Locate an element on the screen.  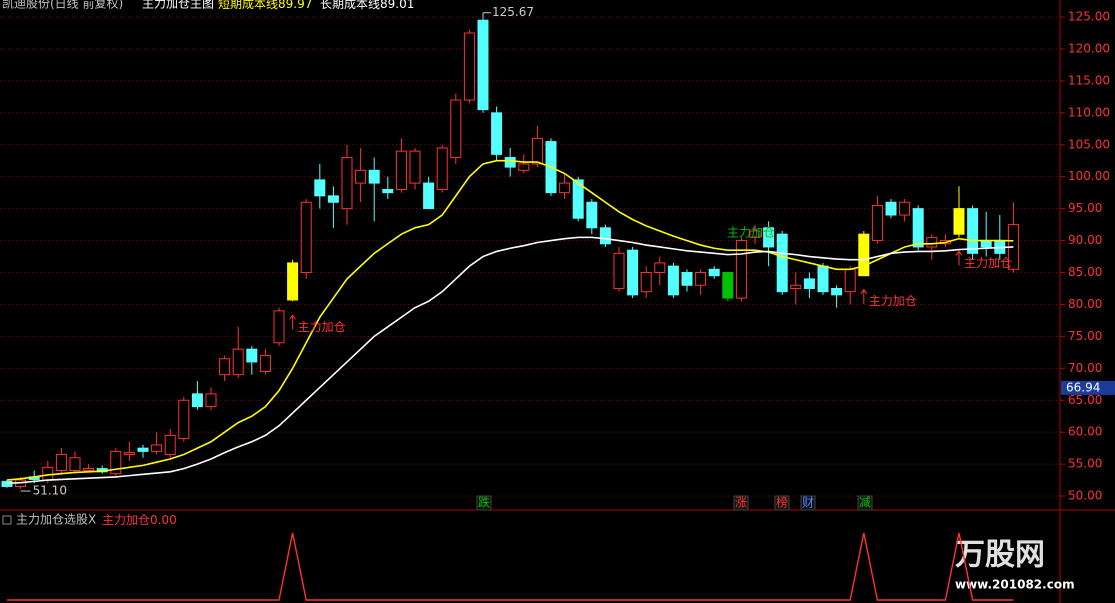
price-tag-bg is located at coordinates (1088, 387).